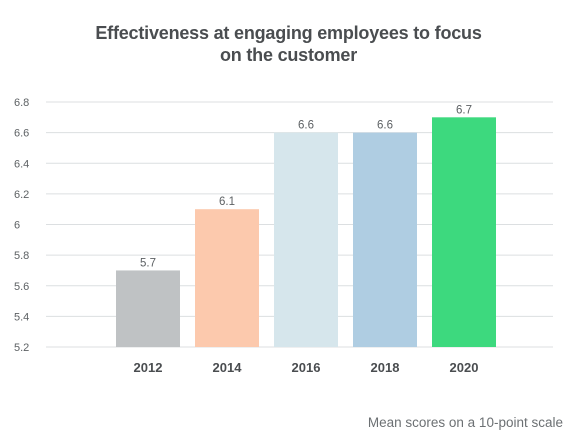  I want to click on y-axis-tick-labels: 5.2 5.4 5.6 5.8 6 6.2 6.4 6.6 6.8, so click(21, 225).